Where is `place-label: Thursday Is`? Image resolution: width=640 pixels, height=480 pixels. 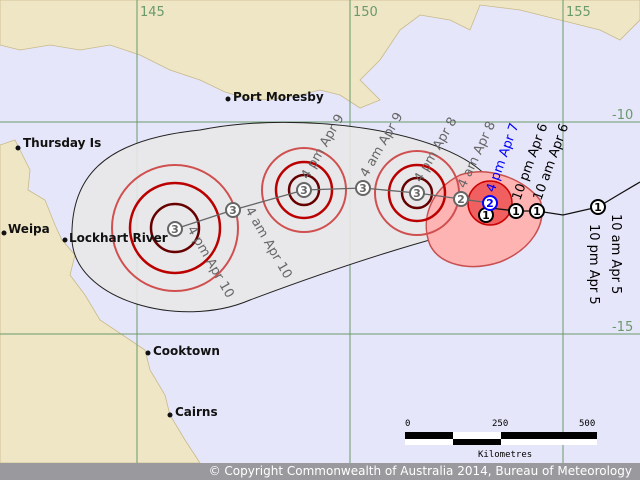
place-label: Thursday Is is located at coordinates (62, 143).